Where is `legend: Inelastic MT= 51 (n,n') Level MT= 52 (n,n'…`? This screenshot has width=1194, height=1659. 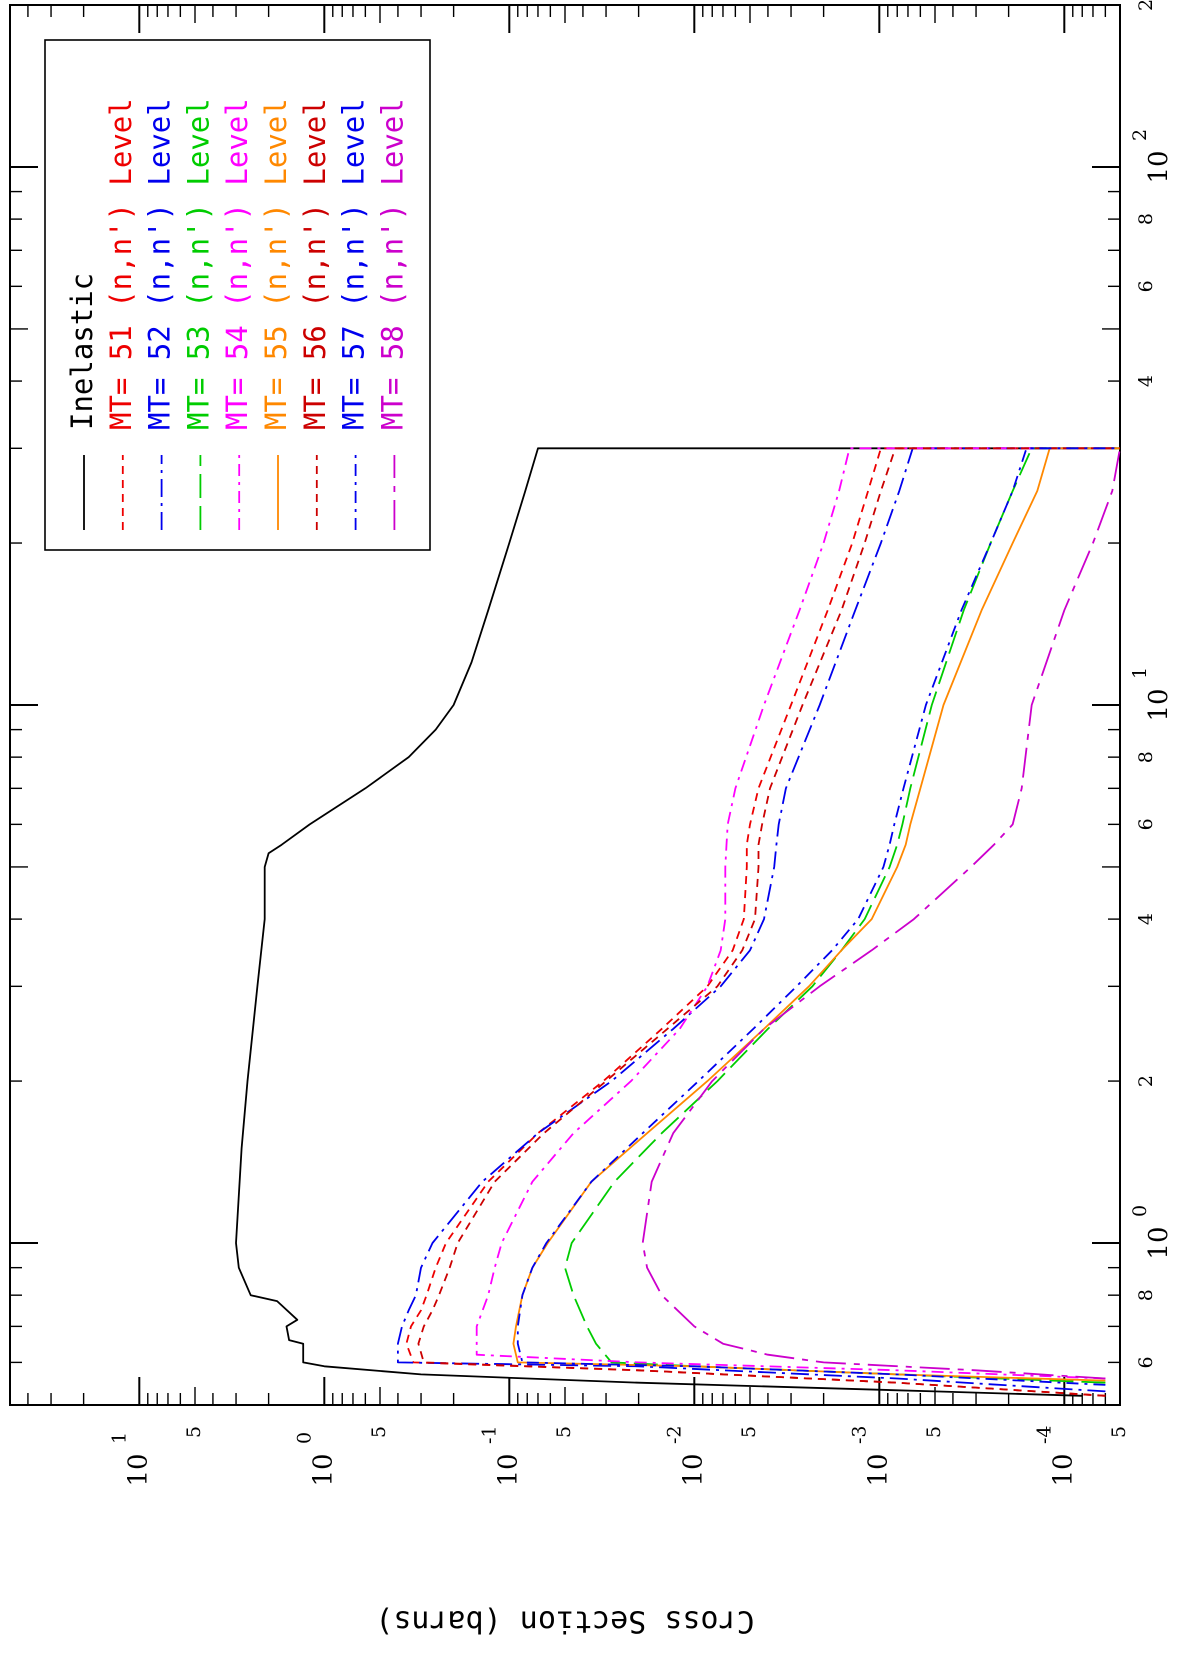 legend: Inelastic MT= 51 (n,n') Level MT= 52 (n,n'… is located at coordinates (237, 295).